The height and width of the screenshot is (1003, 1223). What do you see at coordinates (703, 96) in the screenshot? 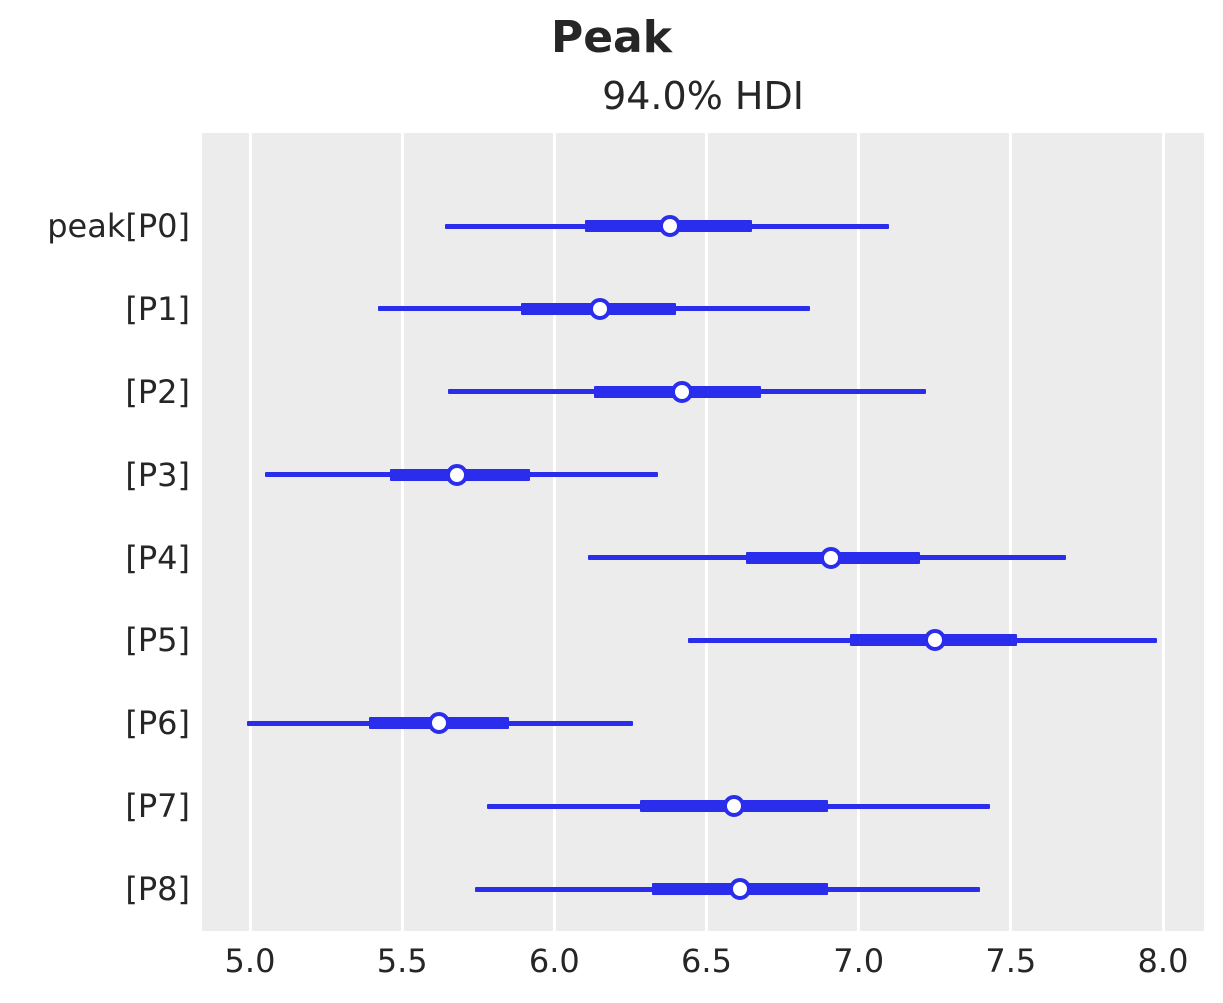
I see `hdi-subtitle: 94.0% HDI` at bounding box center [703, 96].